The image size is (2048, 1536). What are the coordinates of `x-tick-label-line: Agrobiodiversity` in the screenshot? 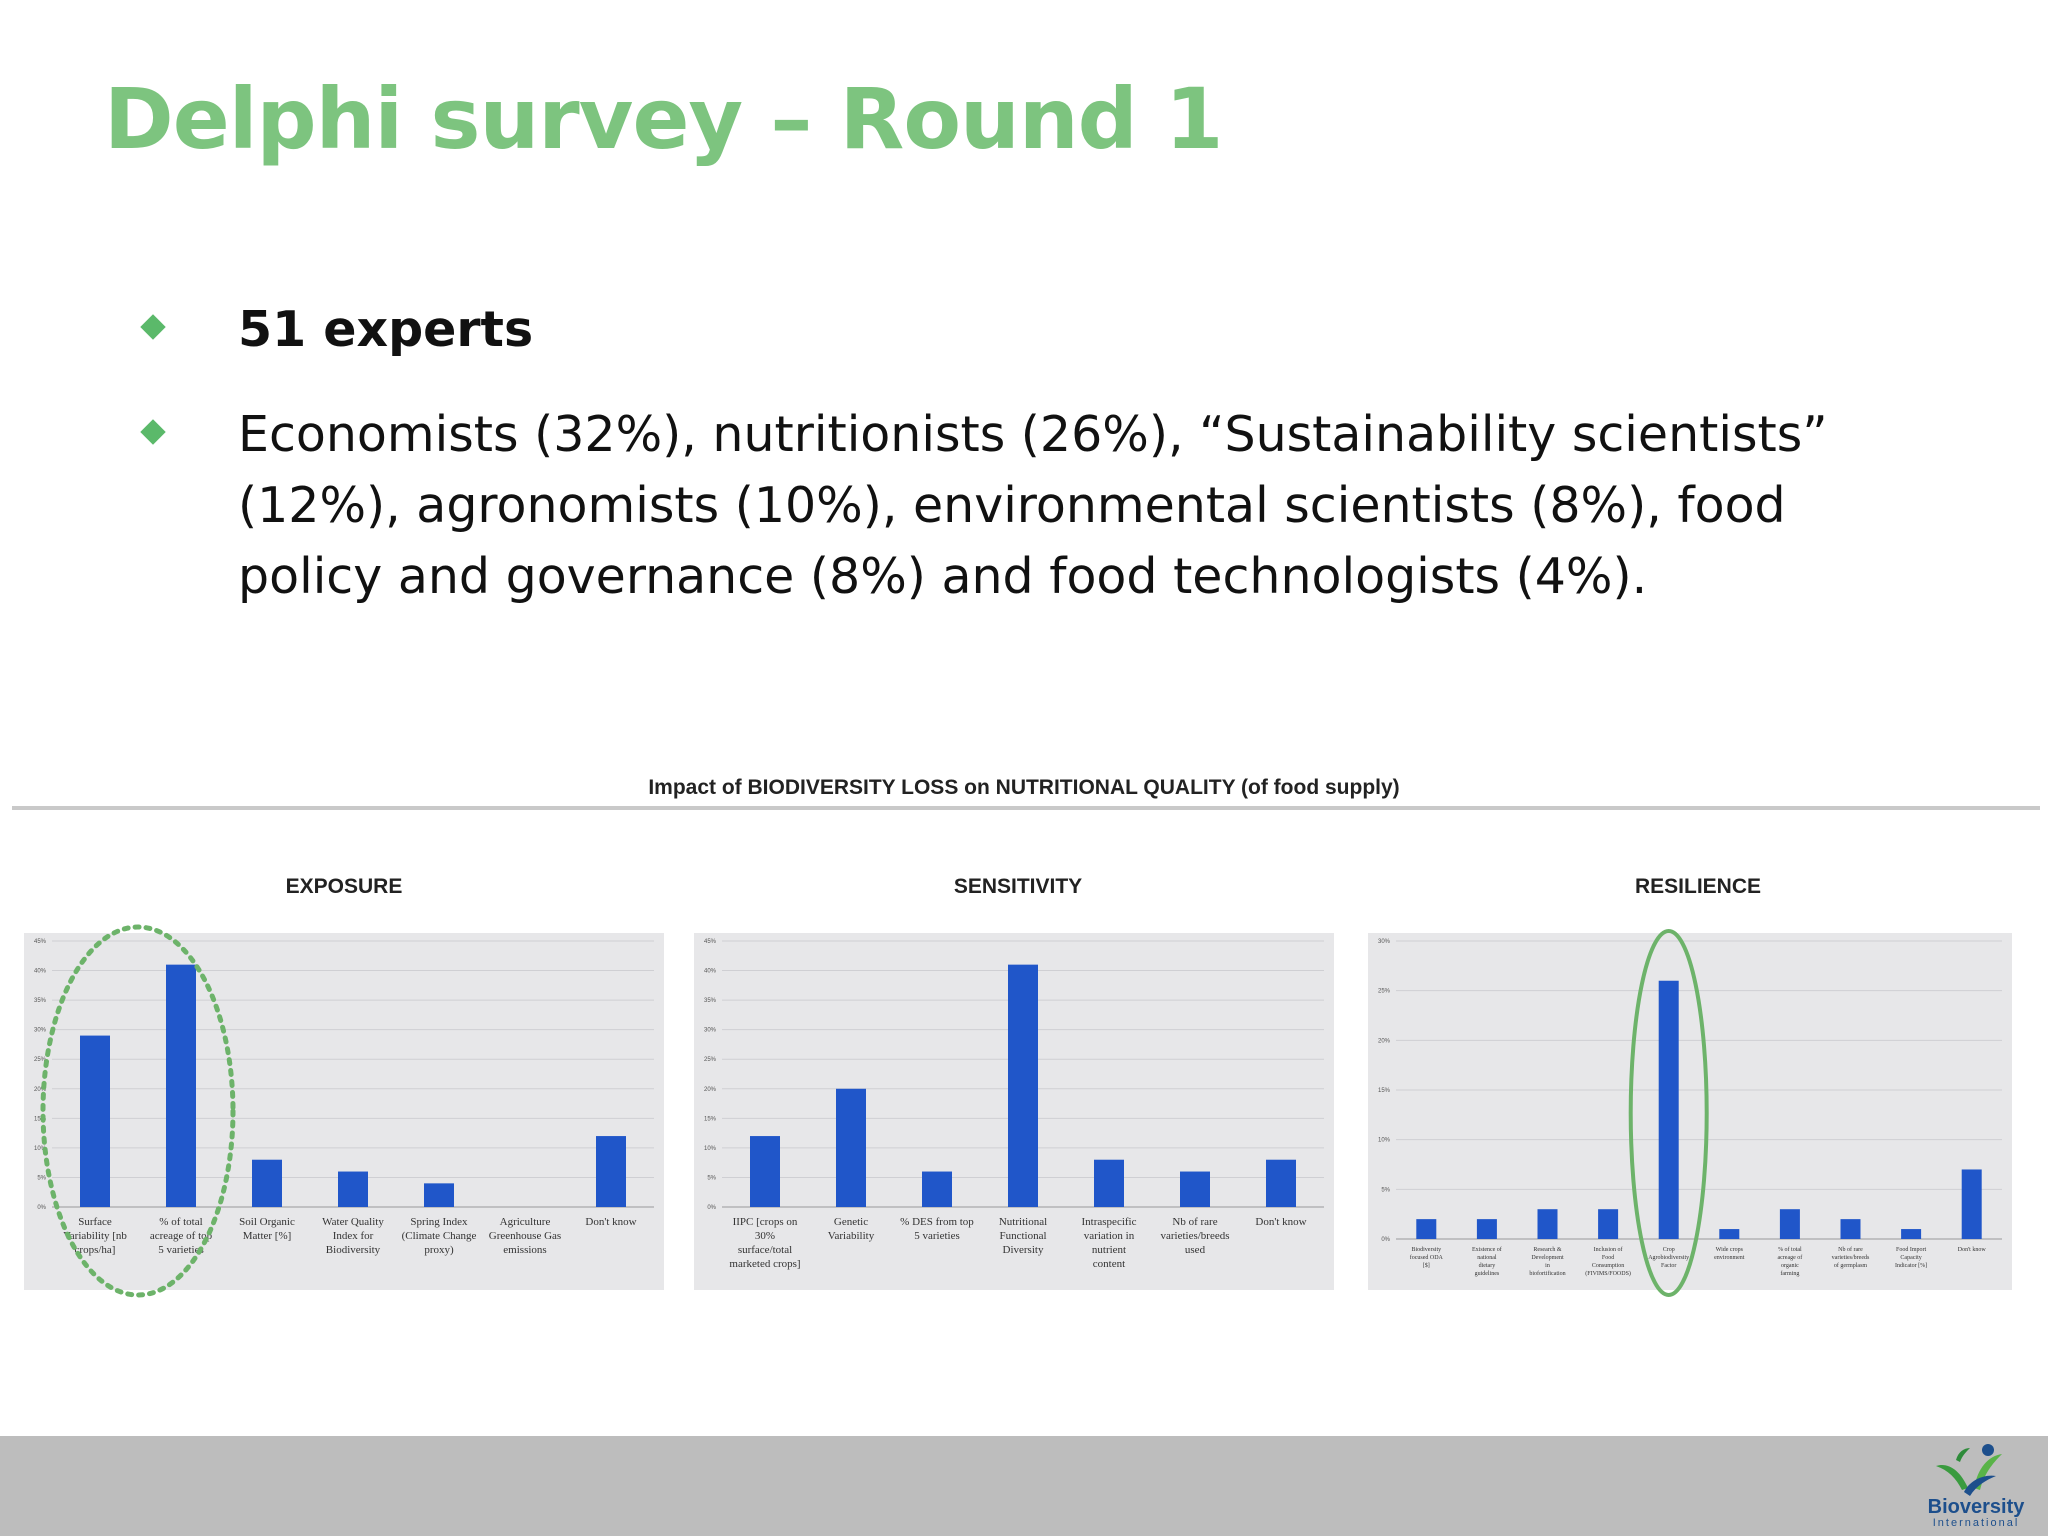 It's located at (1668, 1258).